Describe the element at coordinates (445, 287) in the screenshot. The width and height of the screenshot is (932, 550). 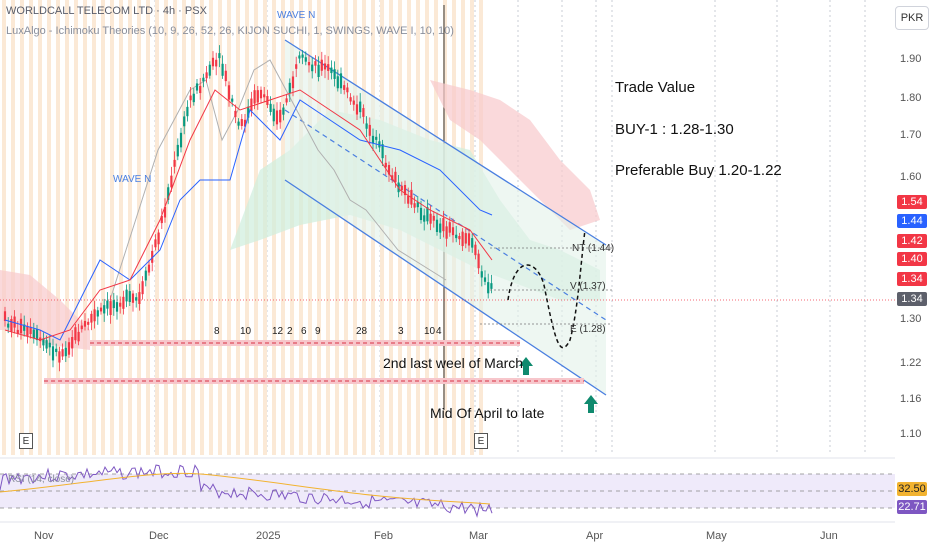
I see `channel-bottom` at that location.